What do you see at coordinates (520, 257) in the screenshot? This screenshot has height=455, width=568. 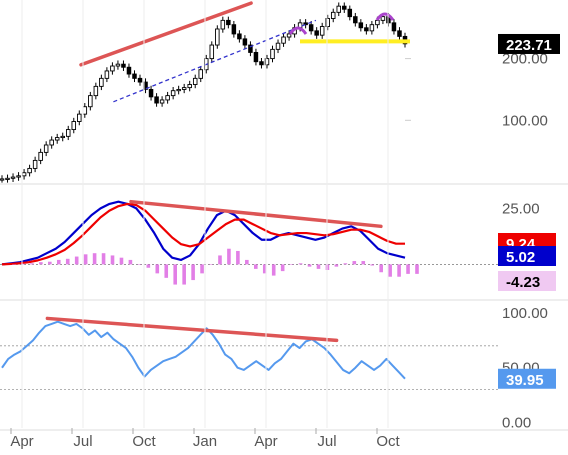 I see `macd-value-label: 5.02` at bounding box center [520, 257].